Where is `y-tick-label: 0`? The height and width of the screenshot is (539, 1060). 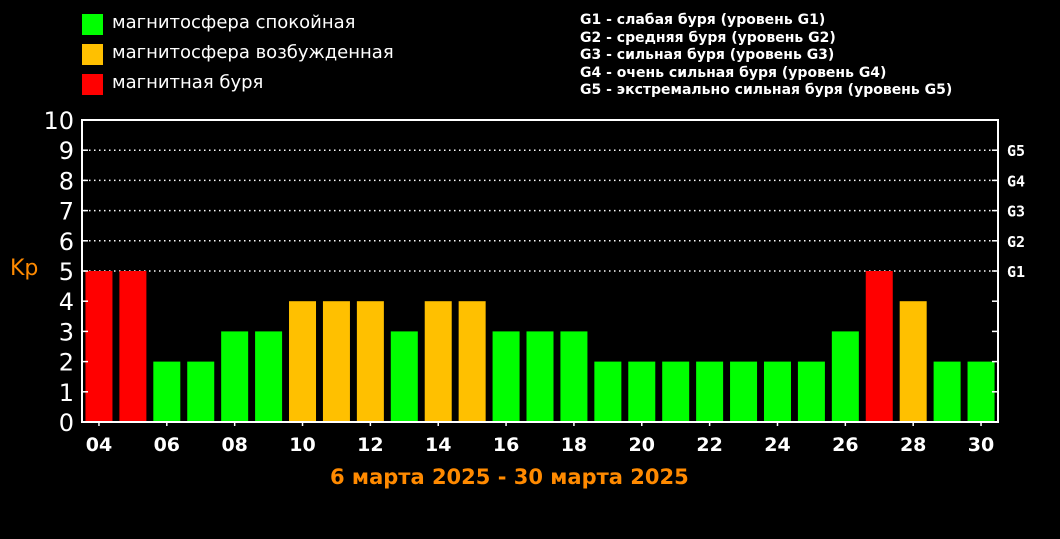 y-tick-label: 0 is located at coordinates (66, 423).